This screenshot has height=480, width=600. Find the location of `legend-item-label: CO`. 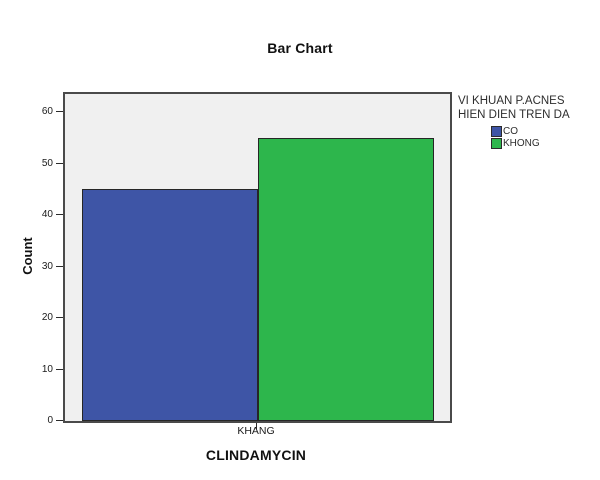

legend-item-label: CO is located at coordinates (510, 132).